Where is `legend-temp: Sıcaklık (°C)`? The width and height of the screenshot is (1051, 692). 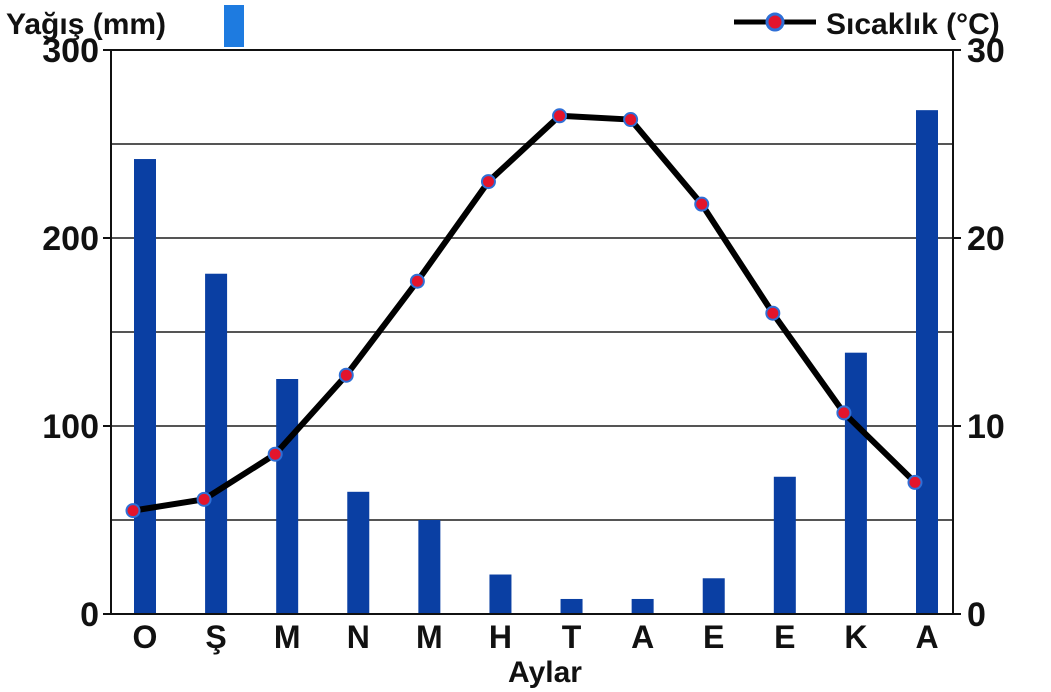 legend-temp: Sıcaklık (°C) is located at coordinates (867, 24).